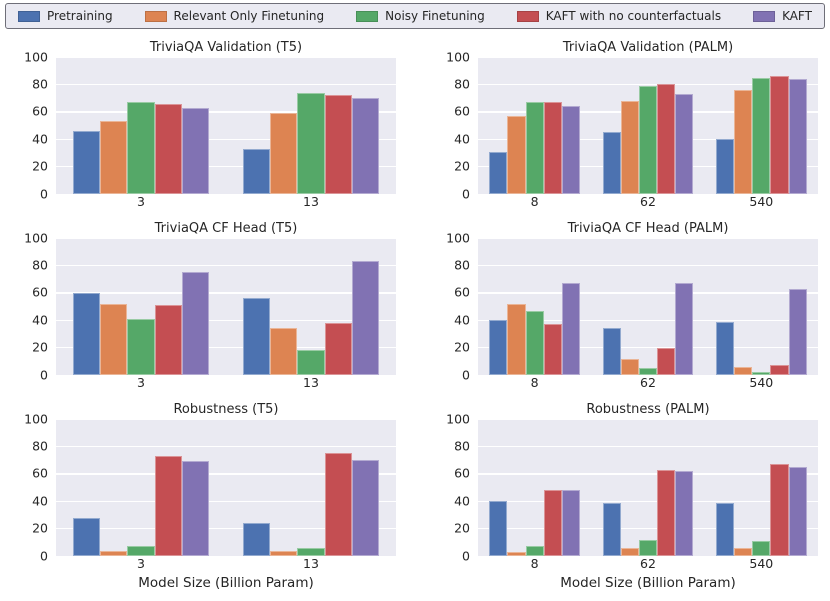  What do you see at coordinates (462, 265) in the screenshot?
I see `y-tick-label: 80` at bounding box center [462, 265].